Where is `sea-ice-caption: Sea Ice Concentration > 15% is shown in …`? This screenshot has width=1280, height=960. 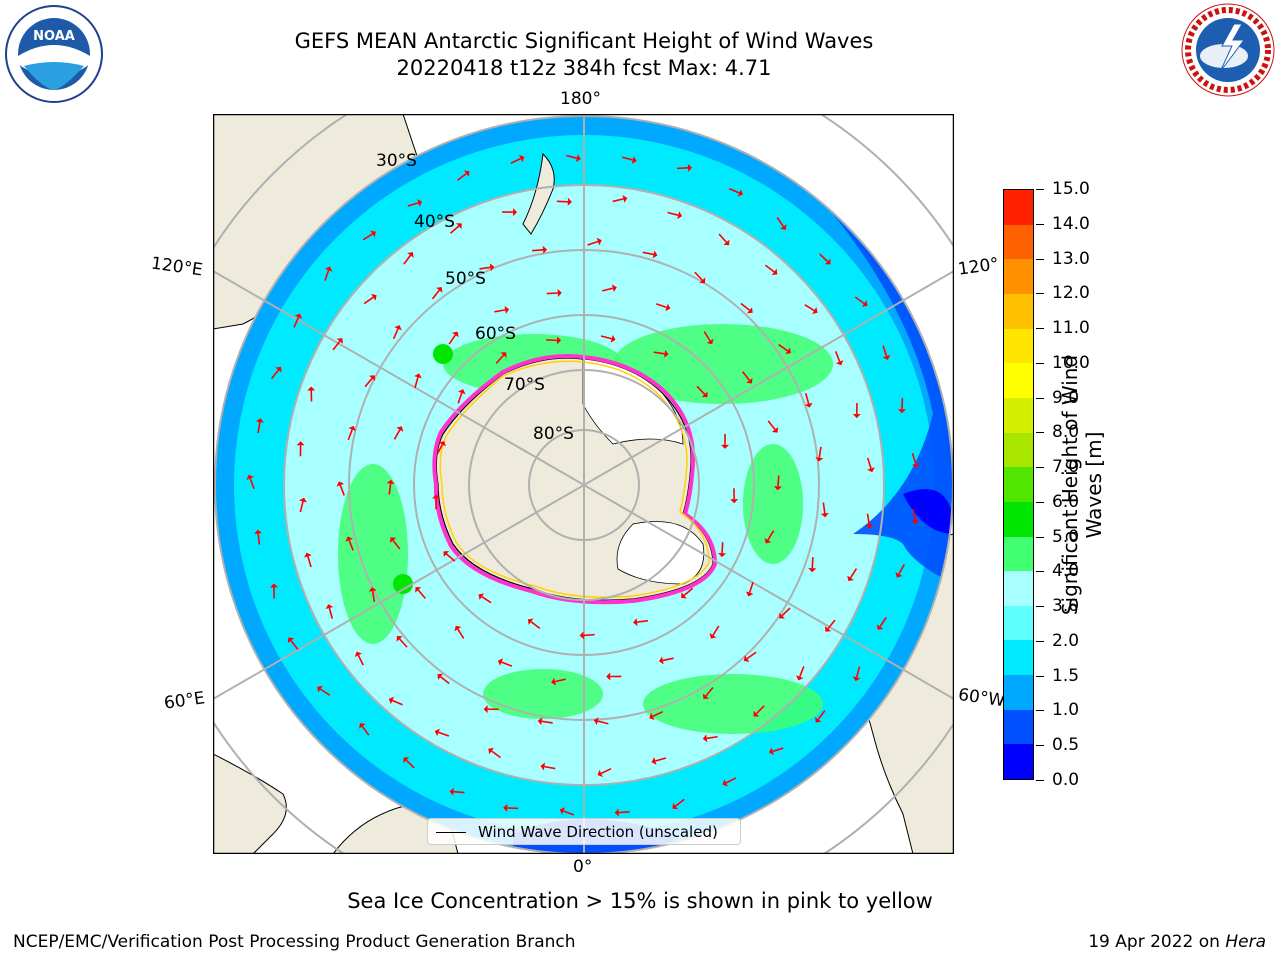 sea-ice-caption: Sea Ice Concentration > 15% is shown in … is located at coordinates (640, 901).